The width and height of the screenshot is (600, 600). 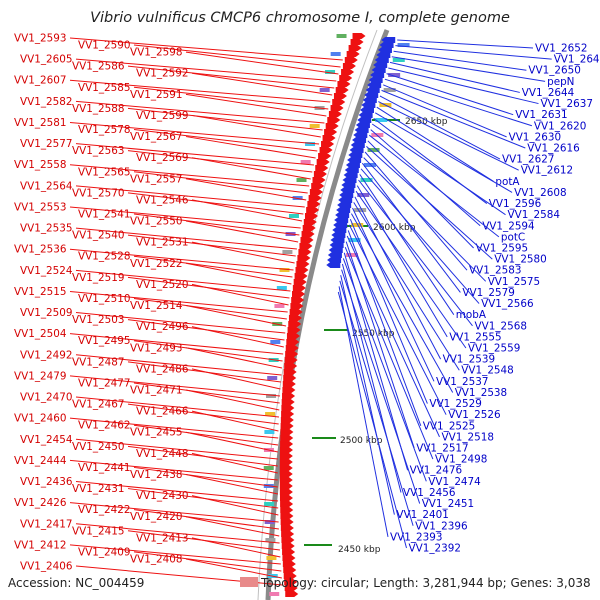 What do you see at coordinates (104, 88) in the screenshot?
I see `left-gene-label: VV1_2585` at bounding box center [104, 88].